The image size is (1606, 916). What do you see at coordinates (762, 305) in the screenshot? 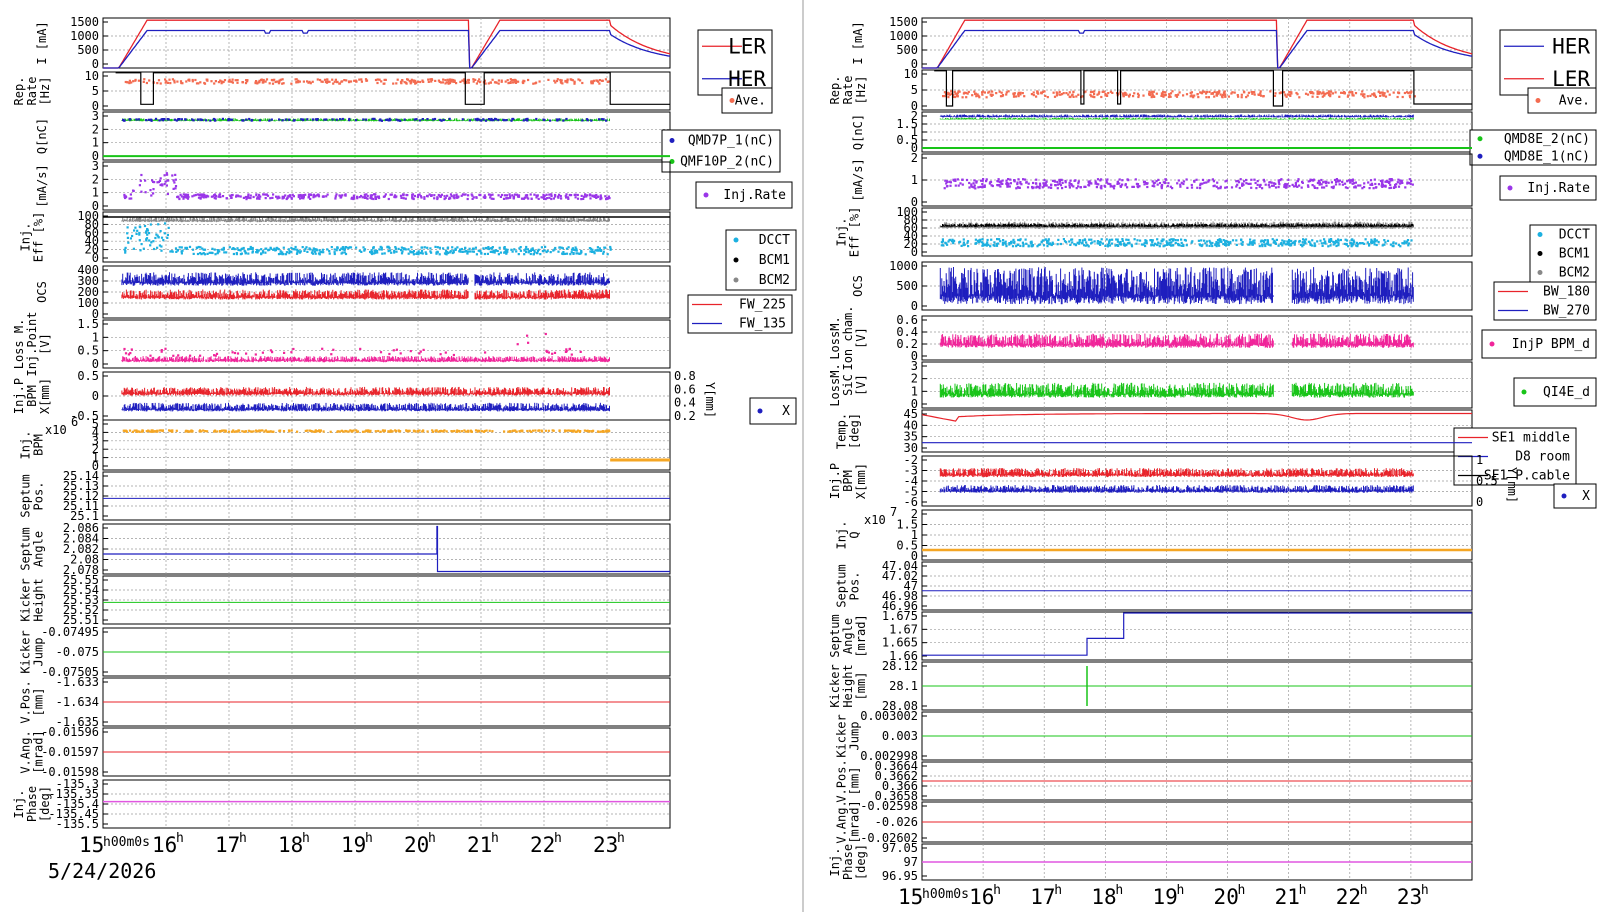
I see `legend-entry: FW_225` at bounding box center [762, 305].